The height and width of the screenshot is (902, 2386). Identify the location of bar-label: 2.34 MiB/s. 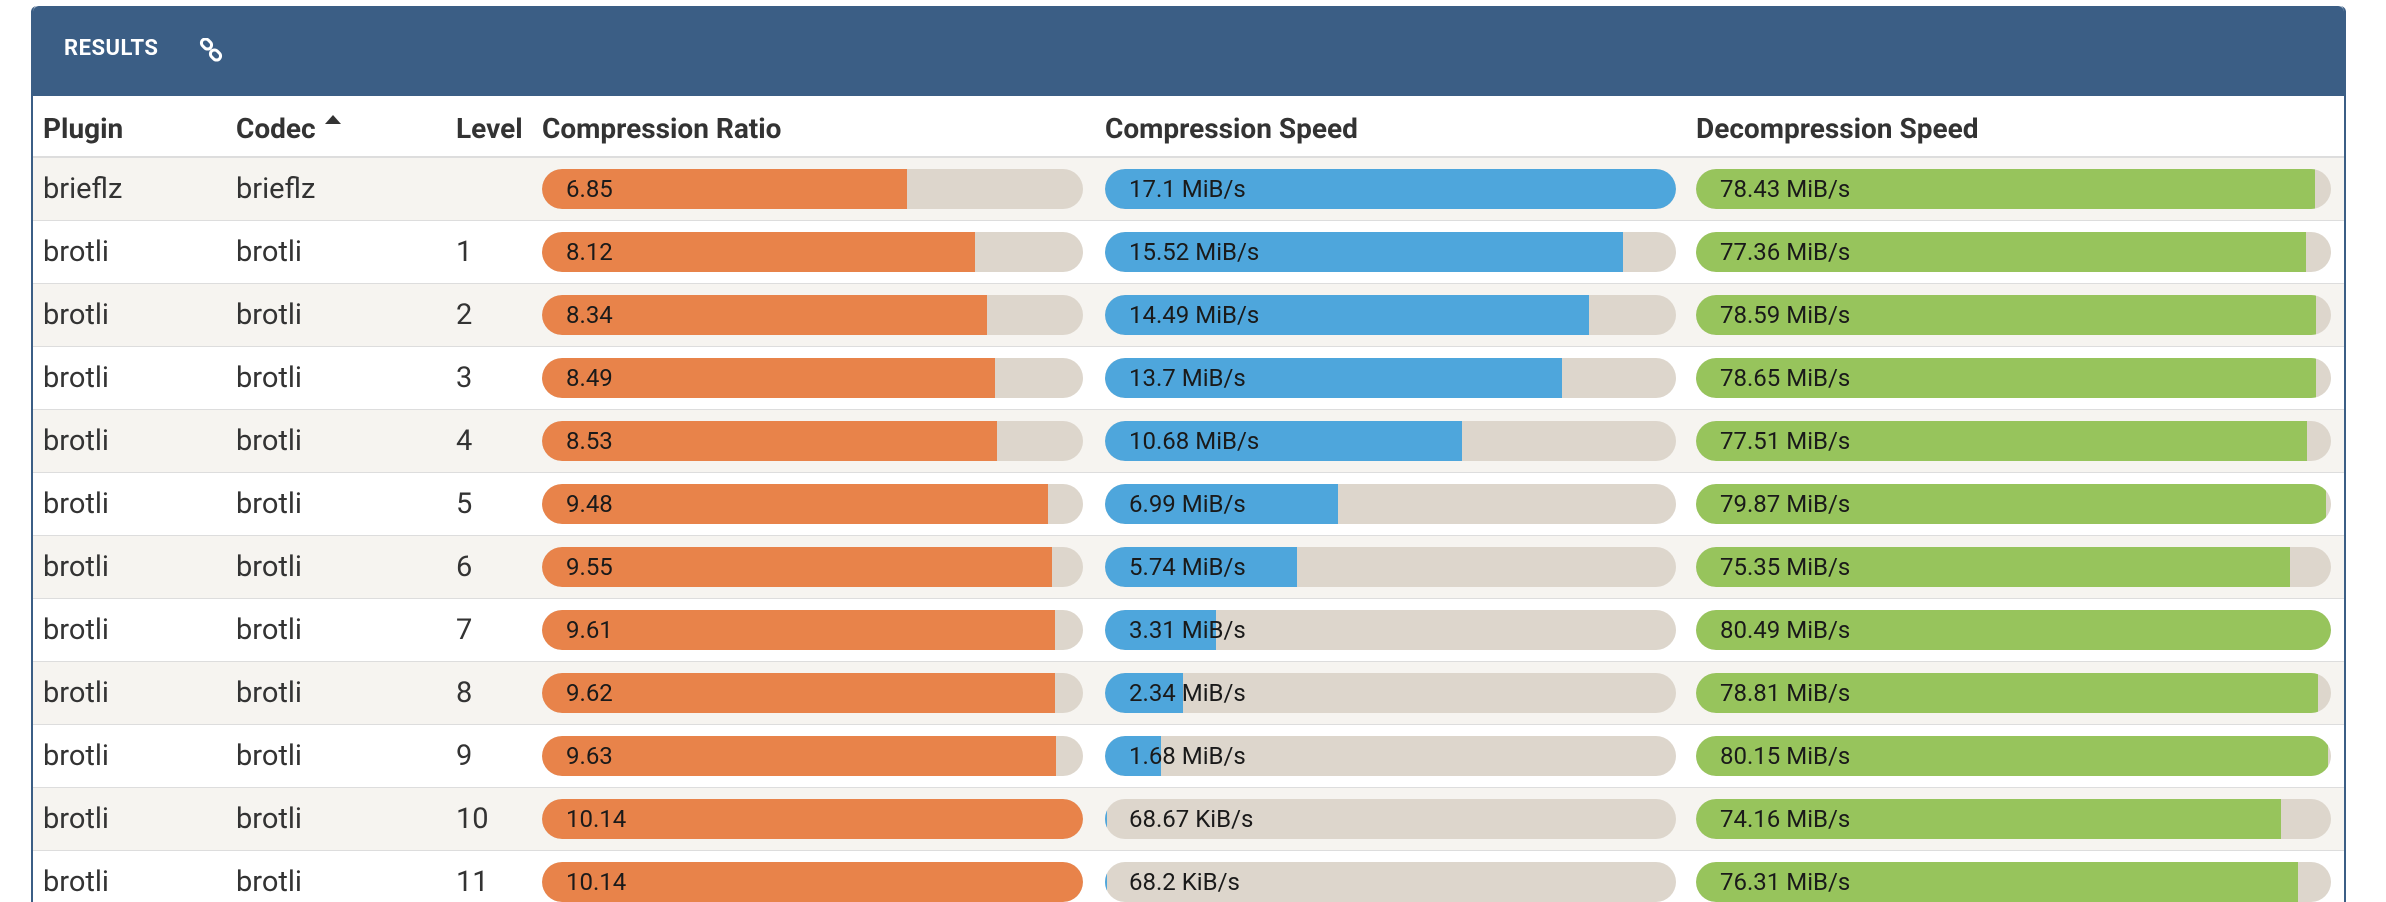
(1187, 693).